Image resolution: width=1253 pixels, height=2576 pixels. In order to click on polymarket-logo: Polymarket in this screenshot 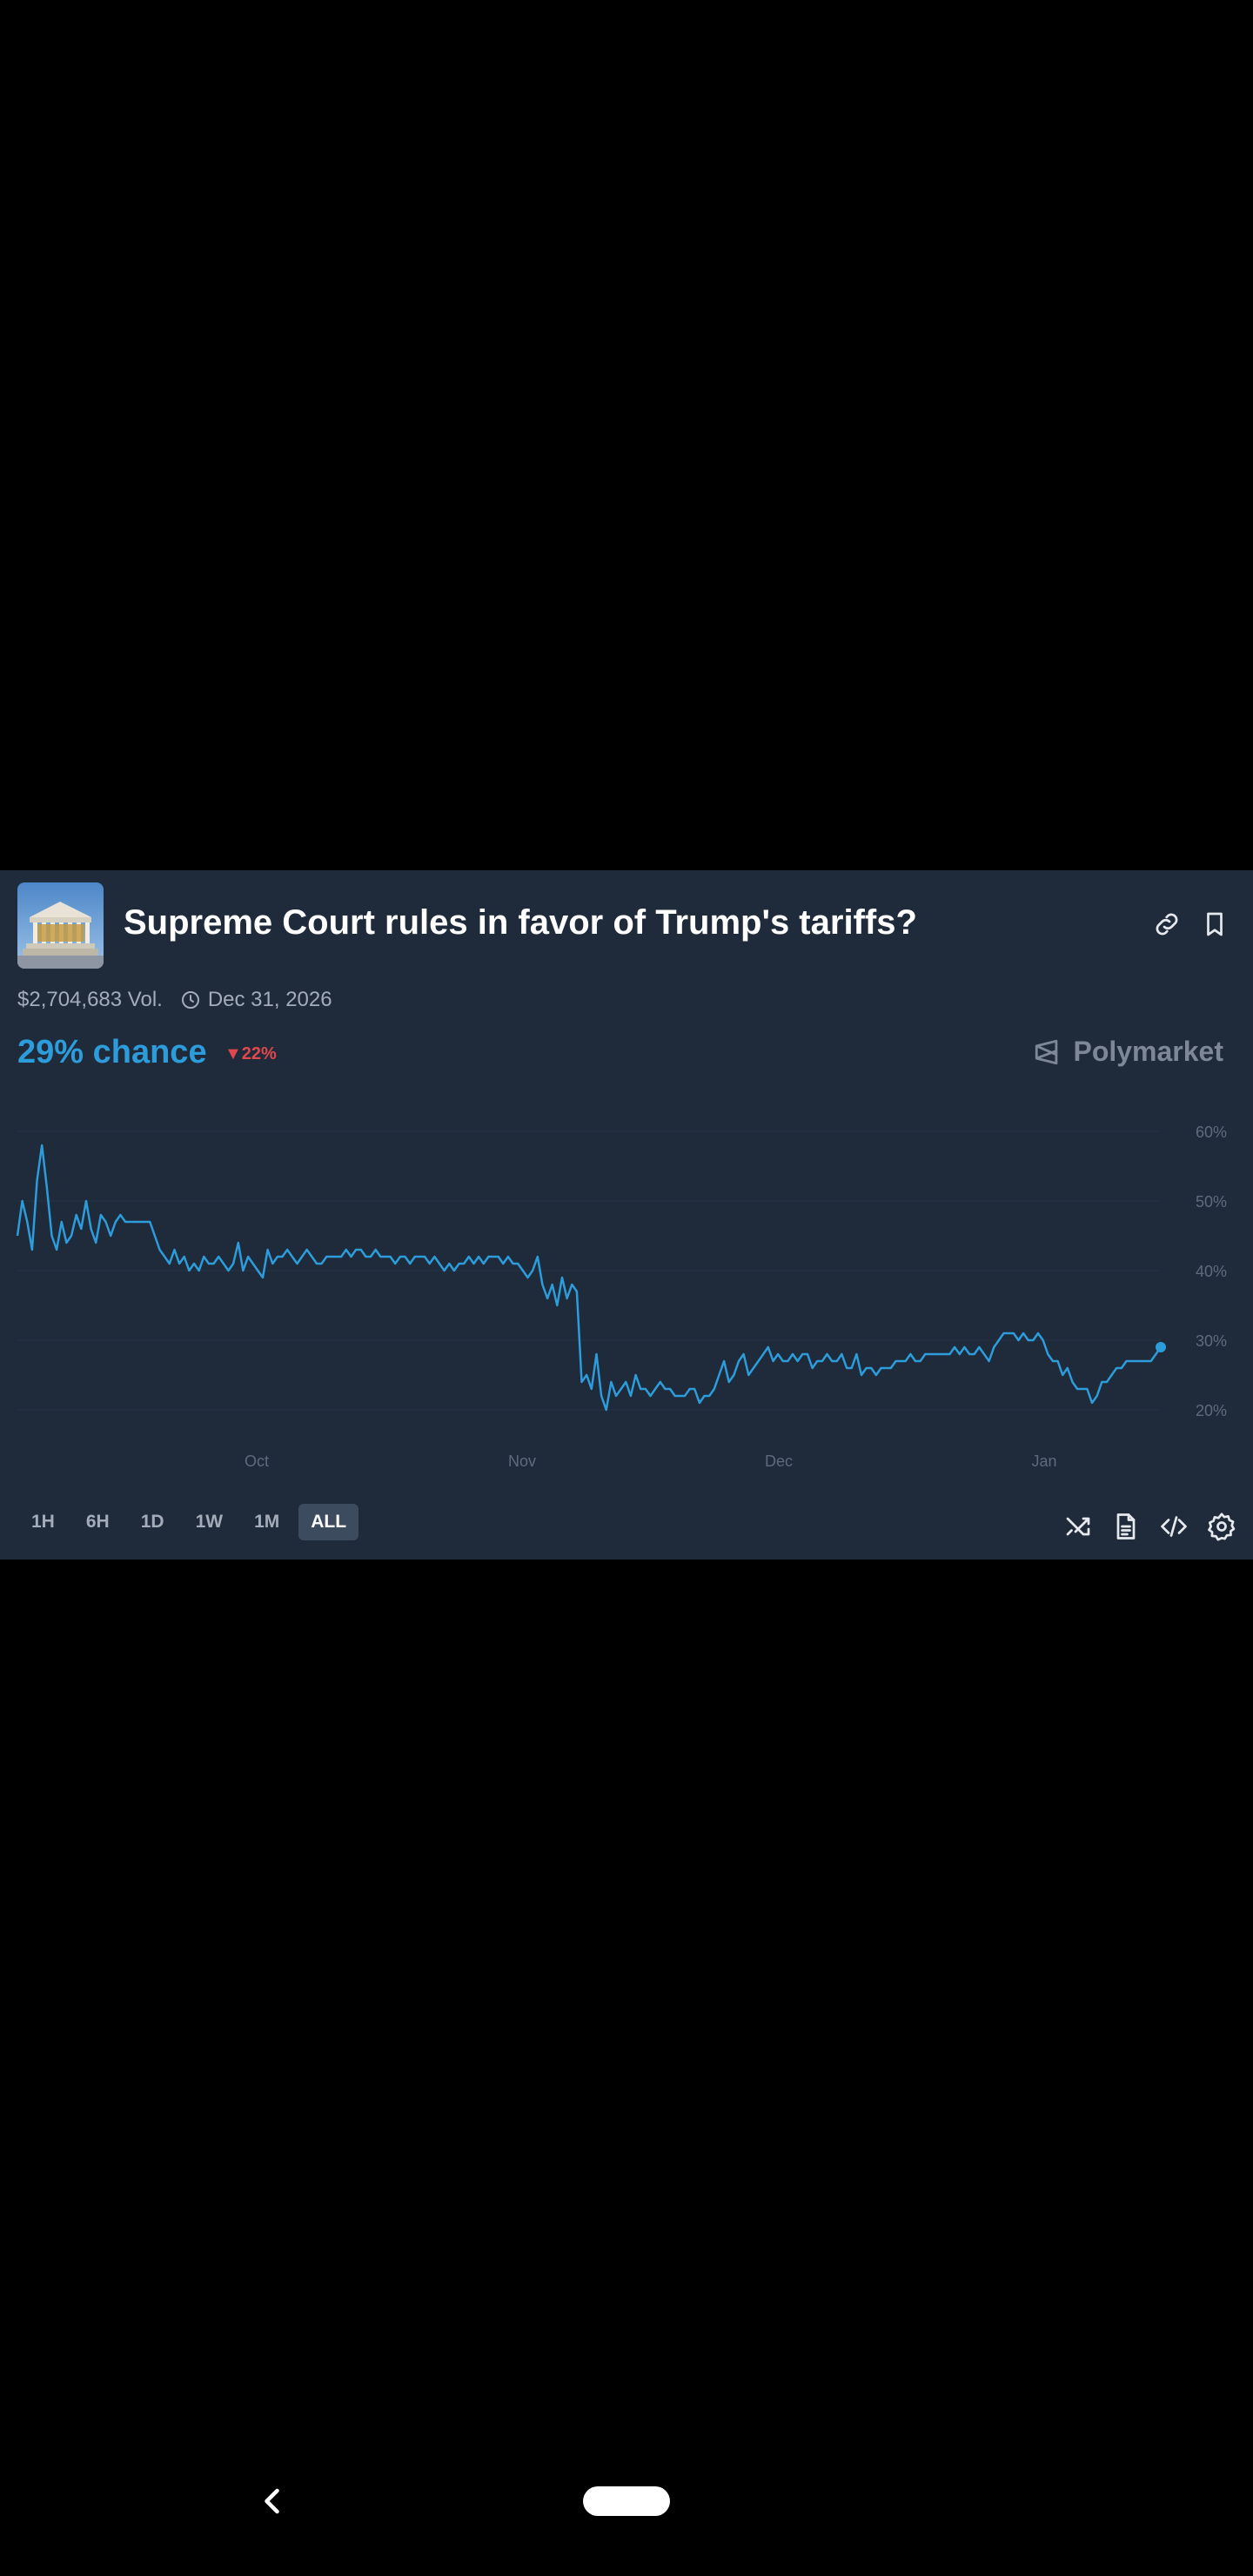, I will do `click(1128, 1052)`.